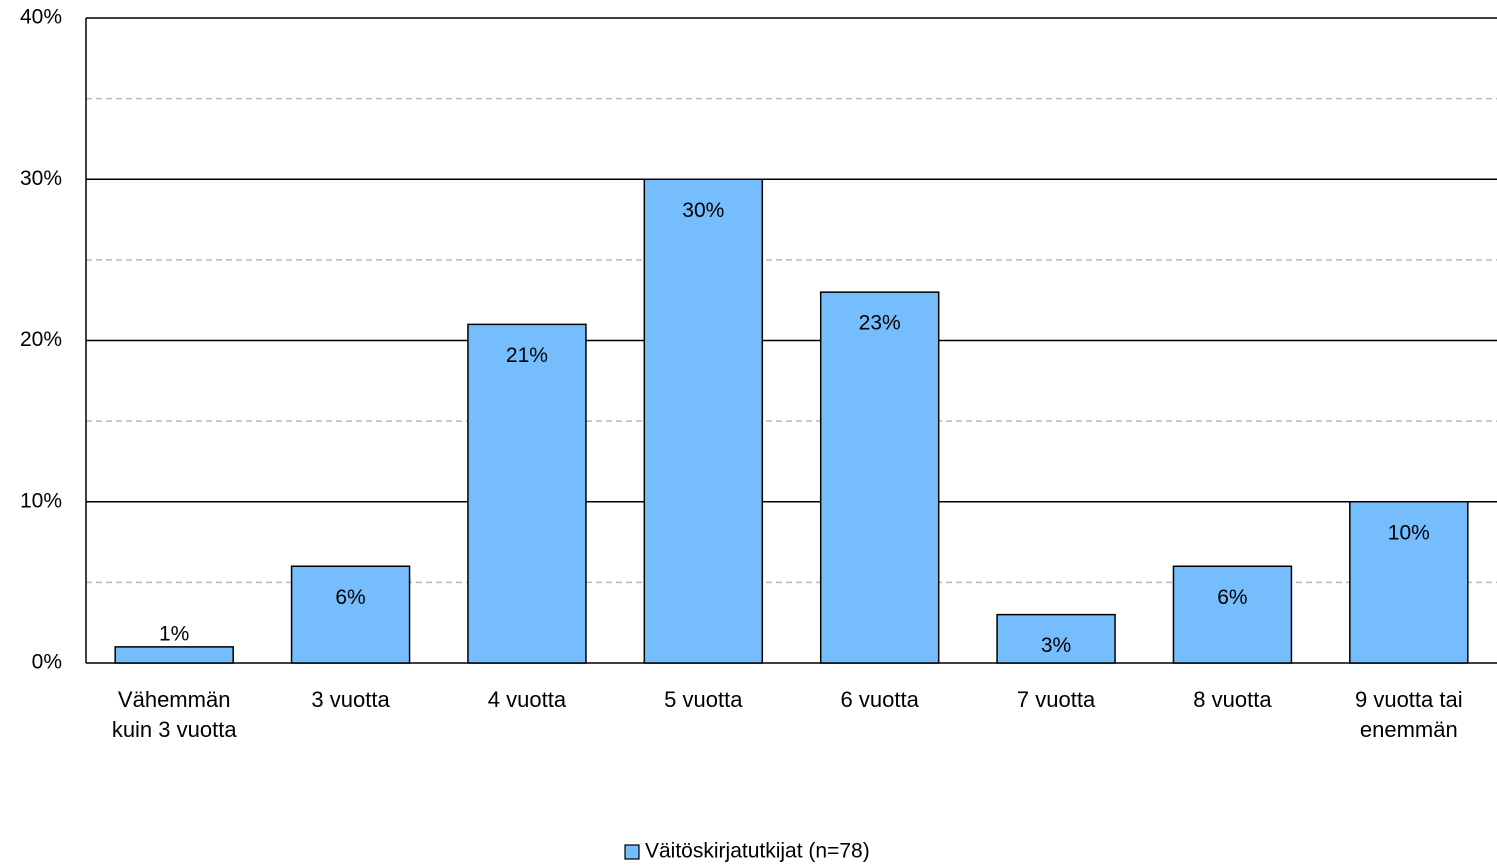  Describe the element at coordinates (1408, 714) in the screenshot. I see `x-tick-label: 9 vuotta tai enemmän` at that location.